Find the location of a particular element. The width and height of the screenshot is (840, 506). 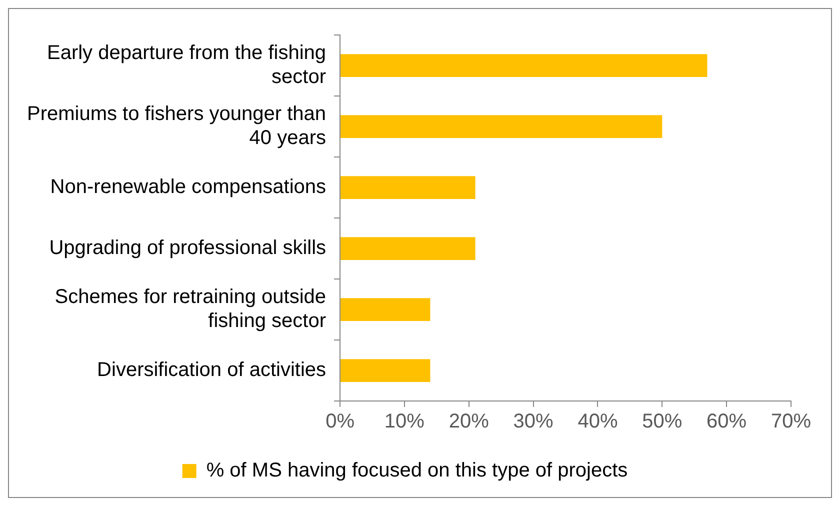

y-tick-label: Diversification of activities is located at coordinates (211, 370).